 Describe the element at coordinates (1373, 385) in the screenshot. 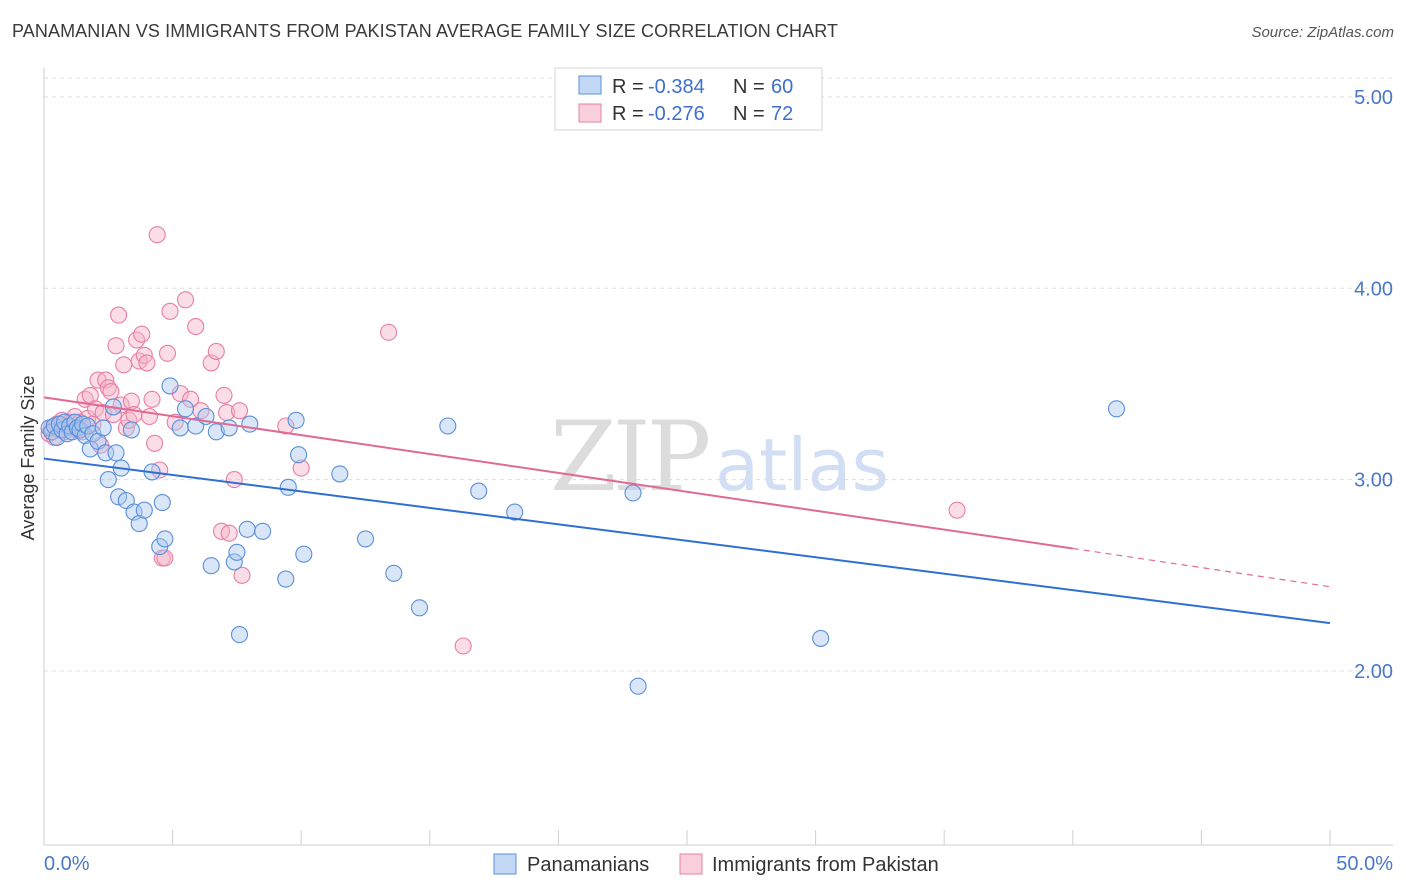

I see `y-tick-labels: 2.00 3.00 4.00 5.00` at that location.